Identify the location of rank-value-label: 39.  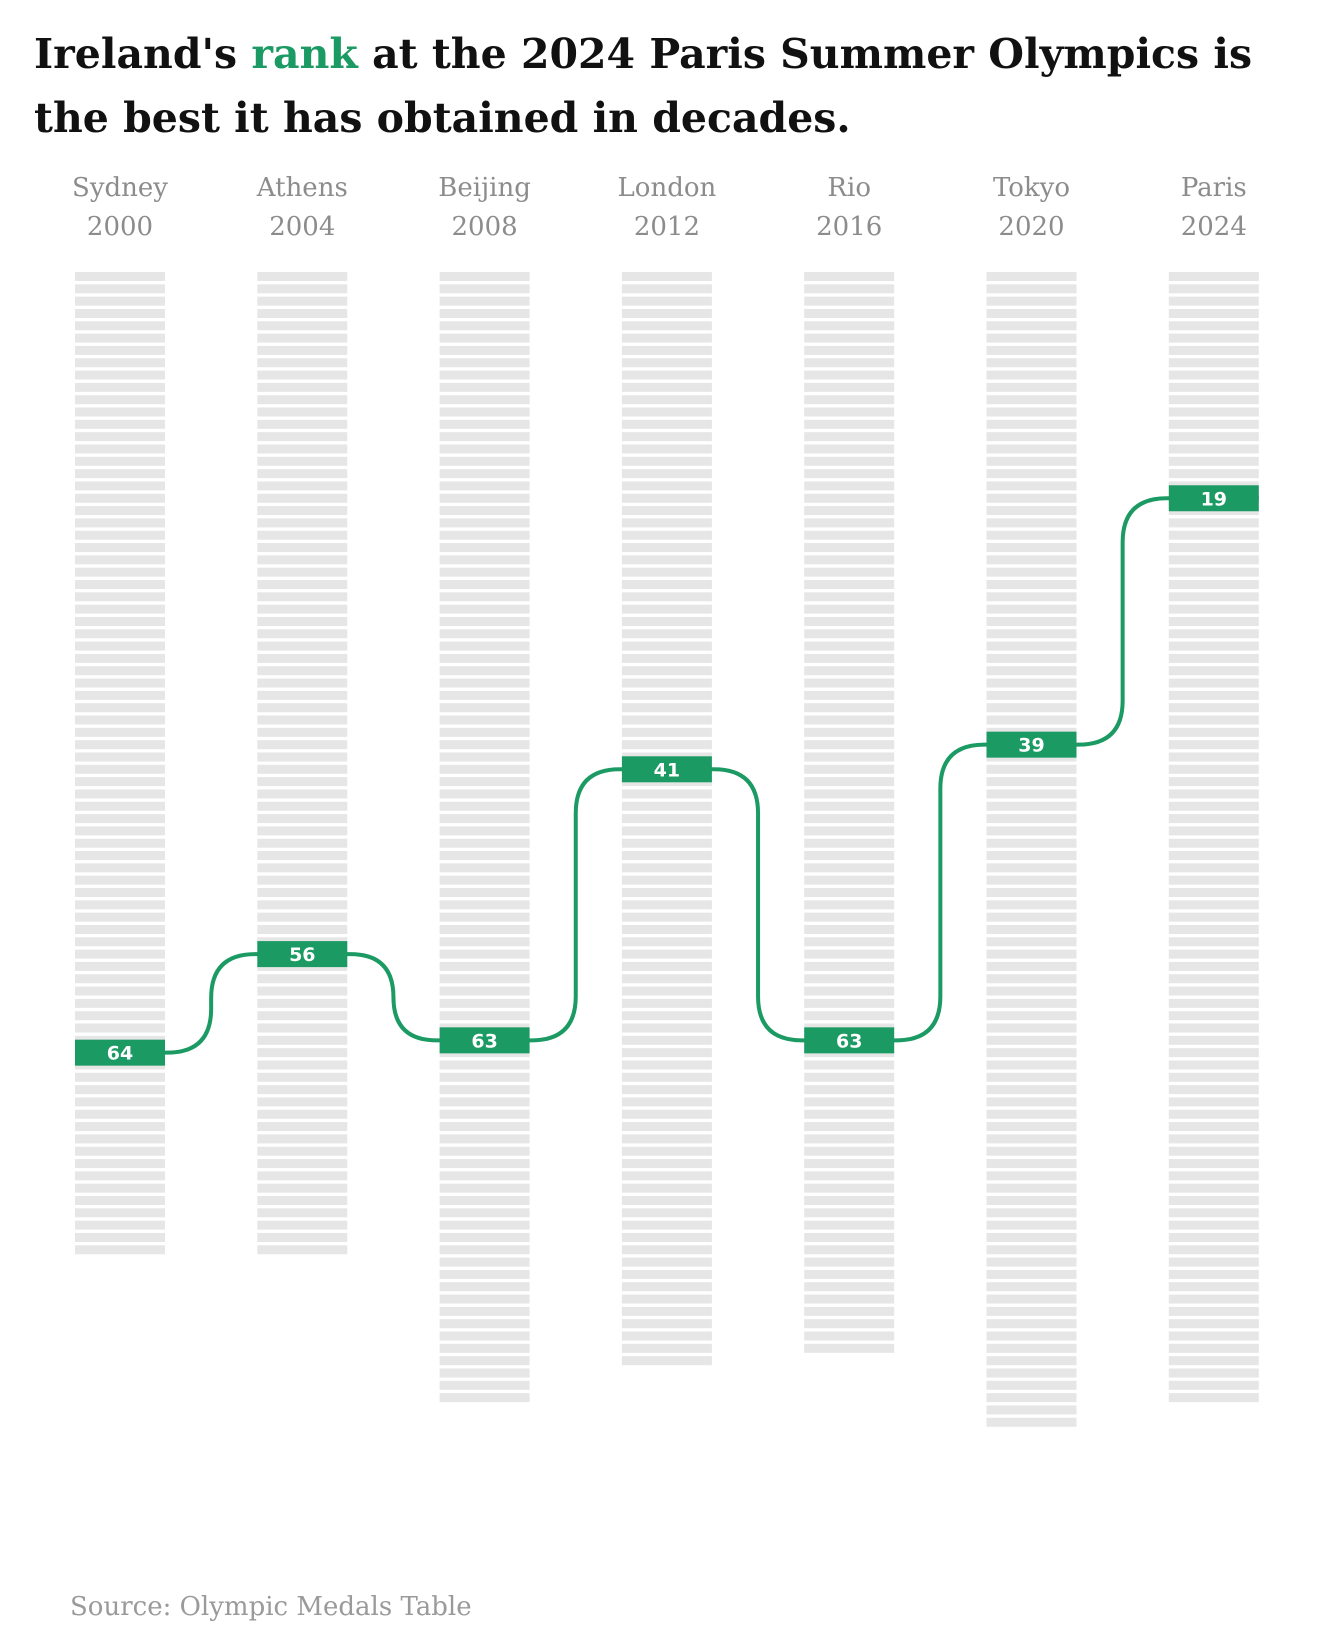
(1031, 746).